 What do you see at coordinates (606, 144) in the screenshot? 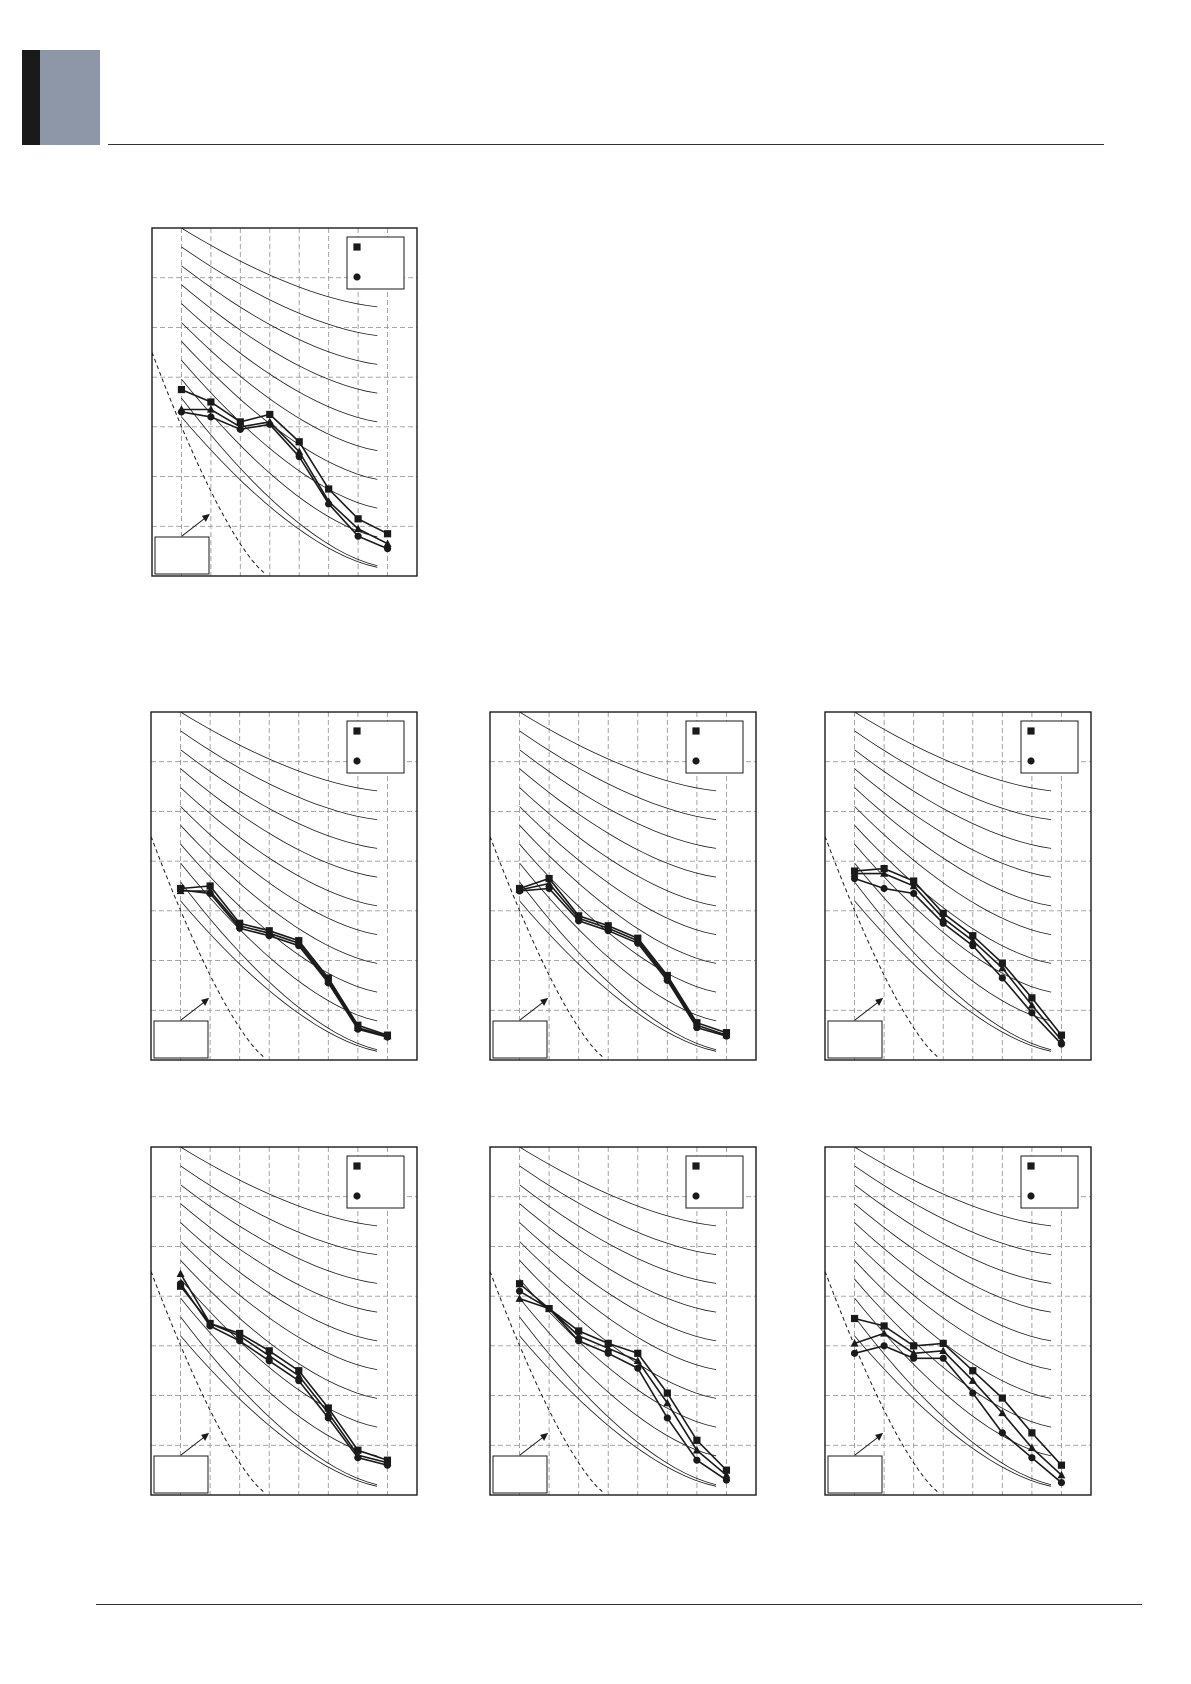
I see `header-rule` at bounding box center [606, 144].